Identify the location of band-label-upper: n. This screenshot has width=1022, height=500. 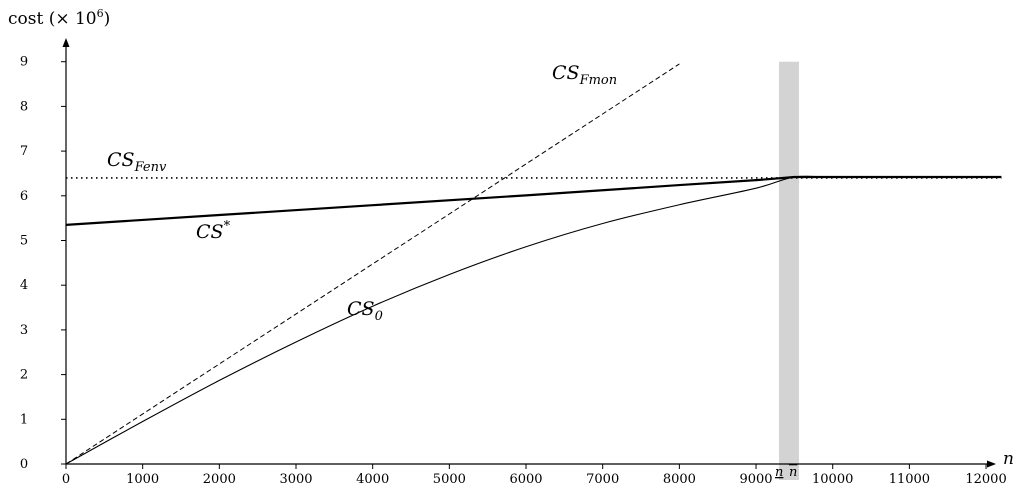
(793, 472).